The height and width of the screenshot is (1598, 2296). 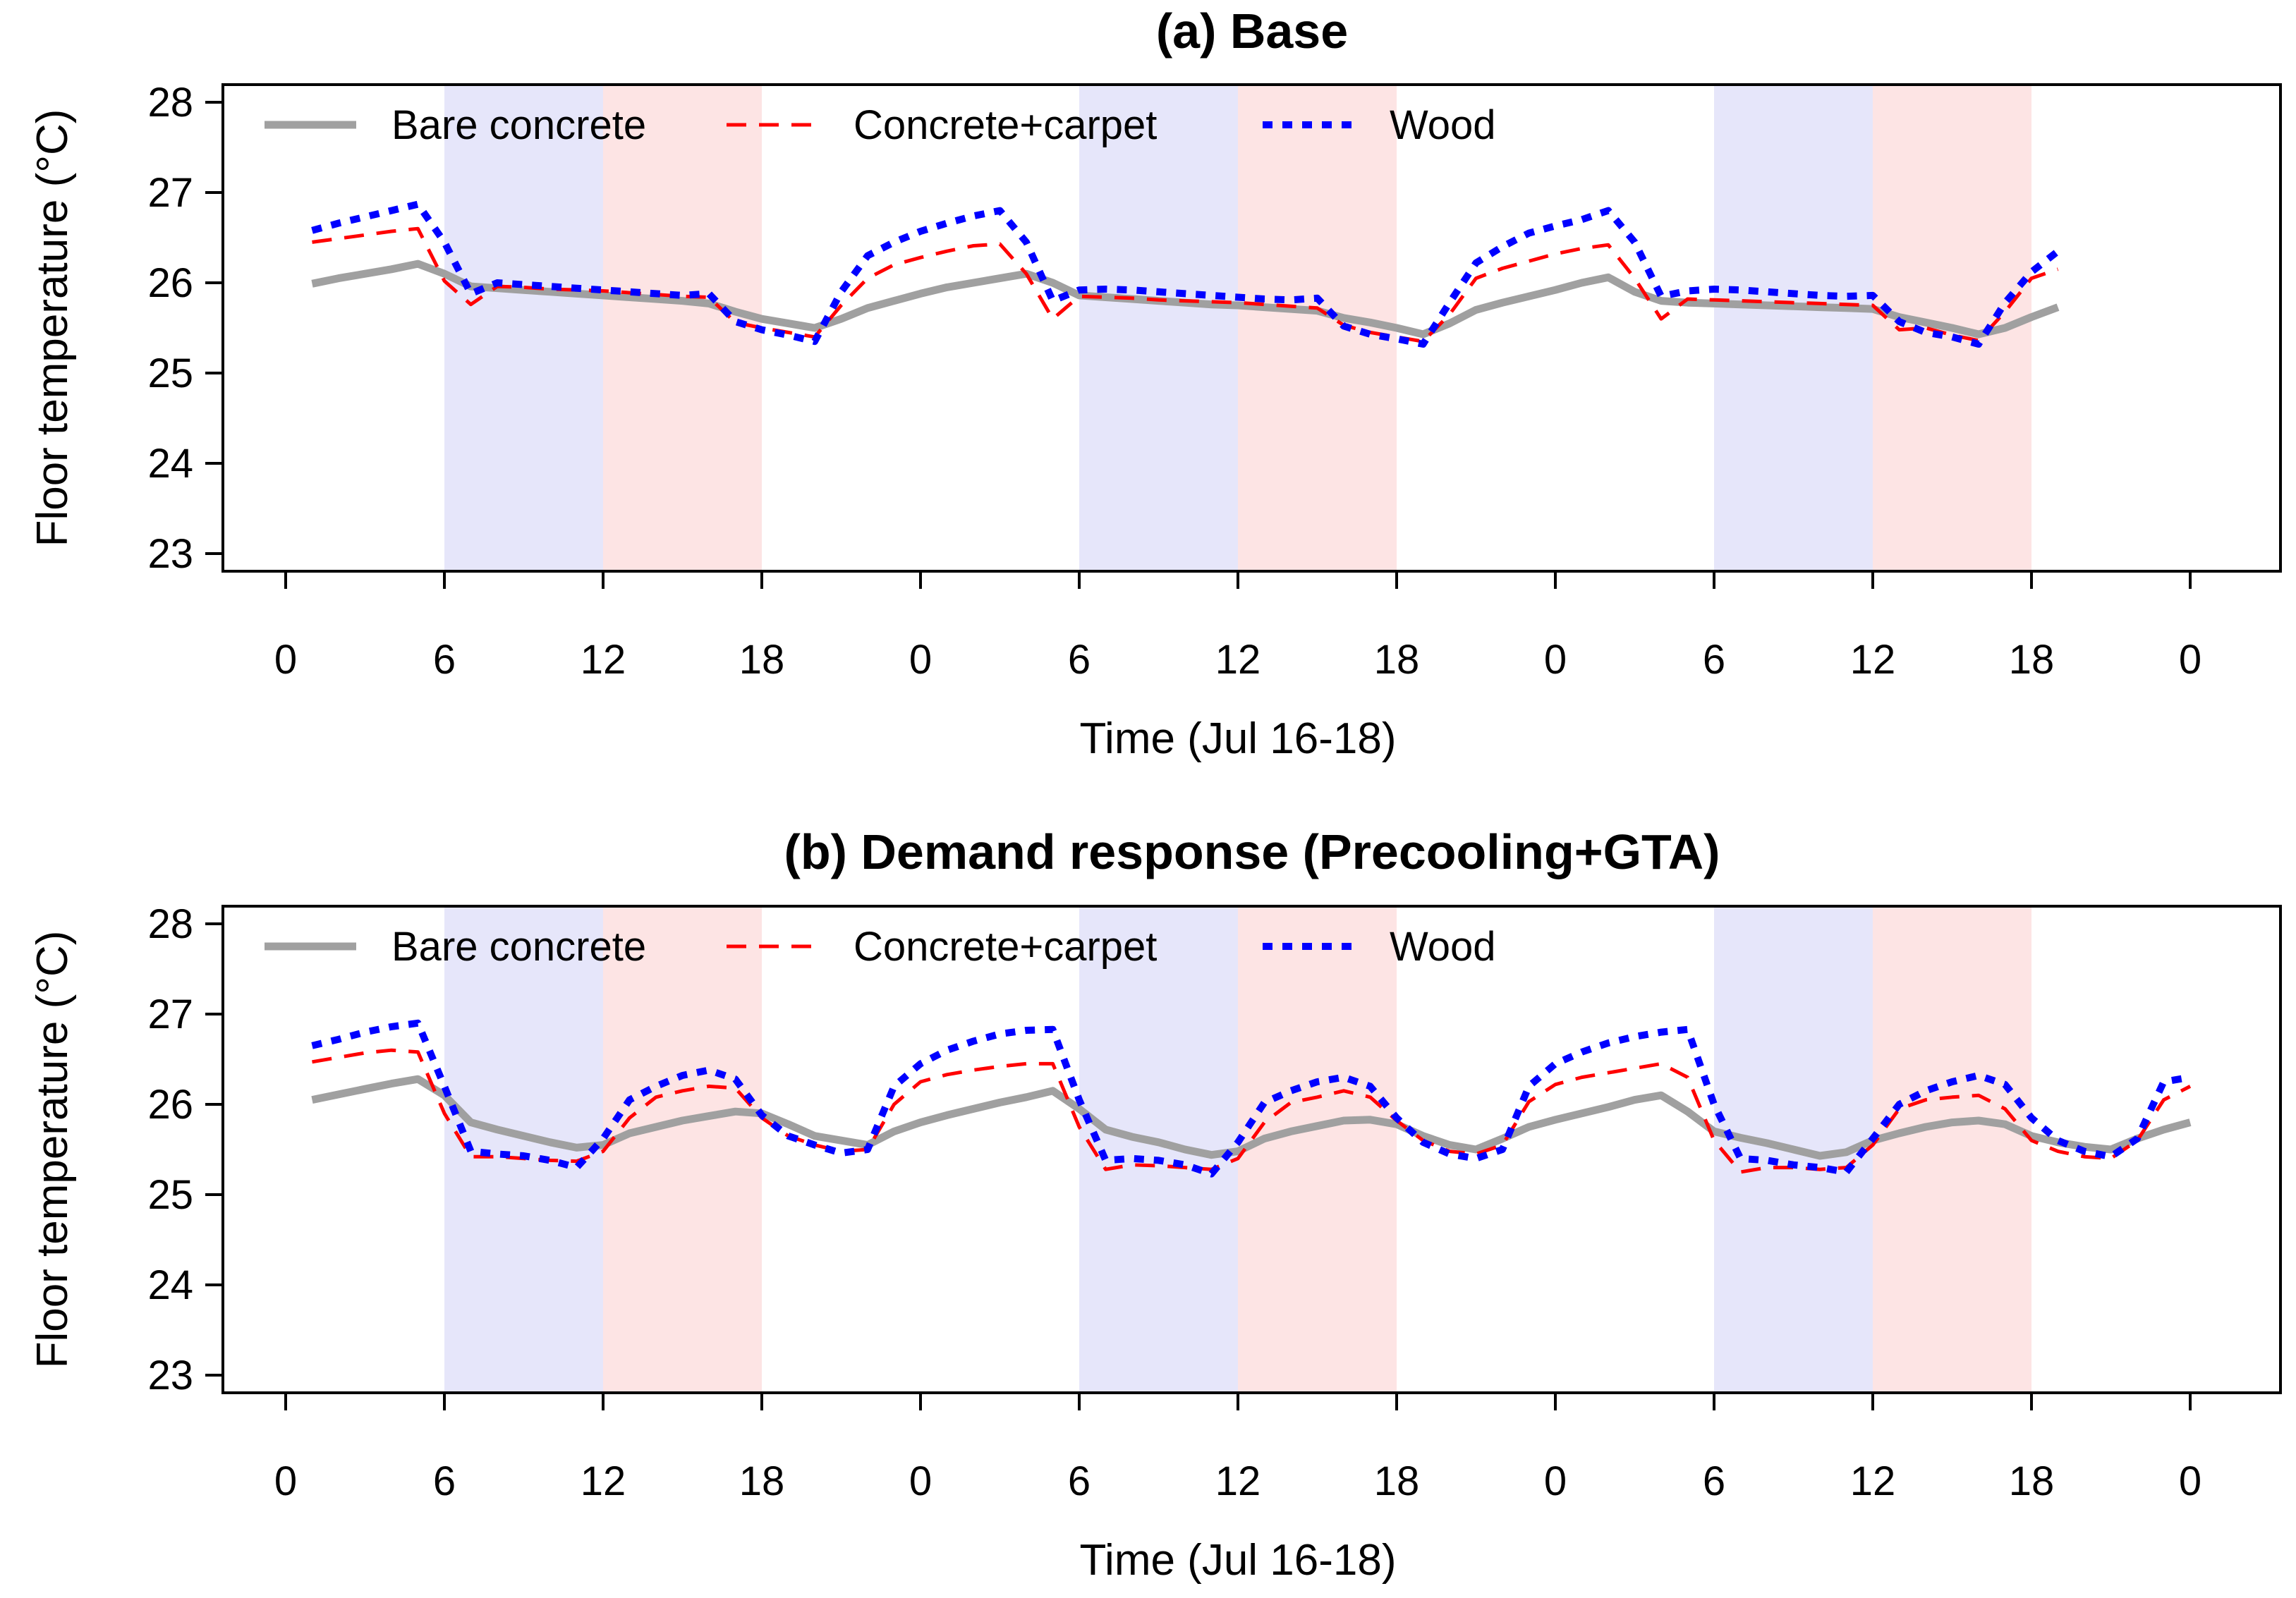 I want to click on chart-title: (a) Base, so click(x=1252, y=32).